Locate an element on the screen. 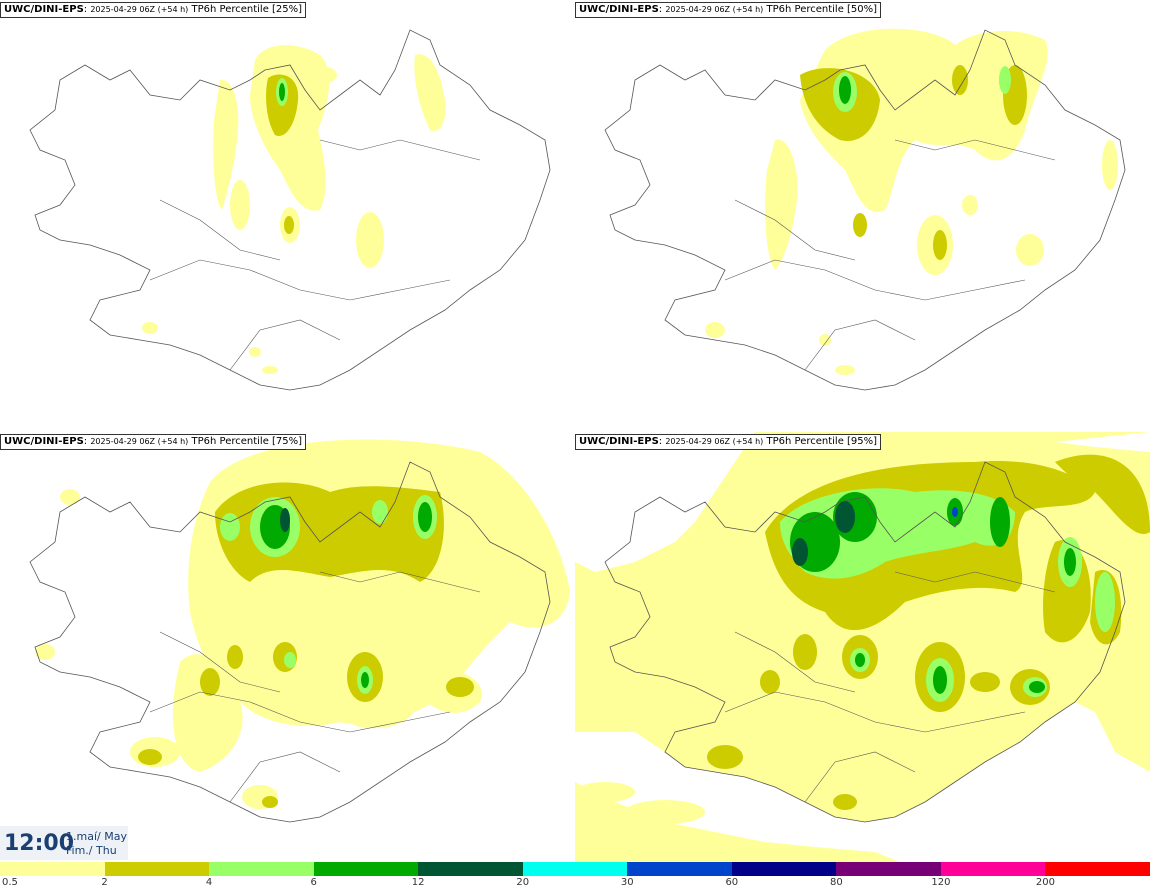  legend-label: 20 is located at coordinates (523, 882).